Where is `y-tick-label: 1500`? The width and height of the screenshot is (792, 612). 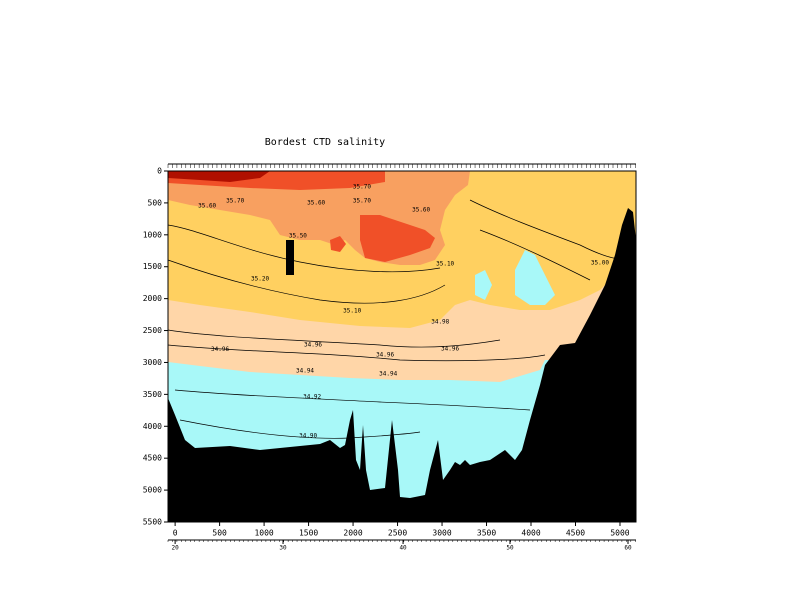
y-tick-label: 1500 is located at coordinates (152, 266).